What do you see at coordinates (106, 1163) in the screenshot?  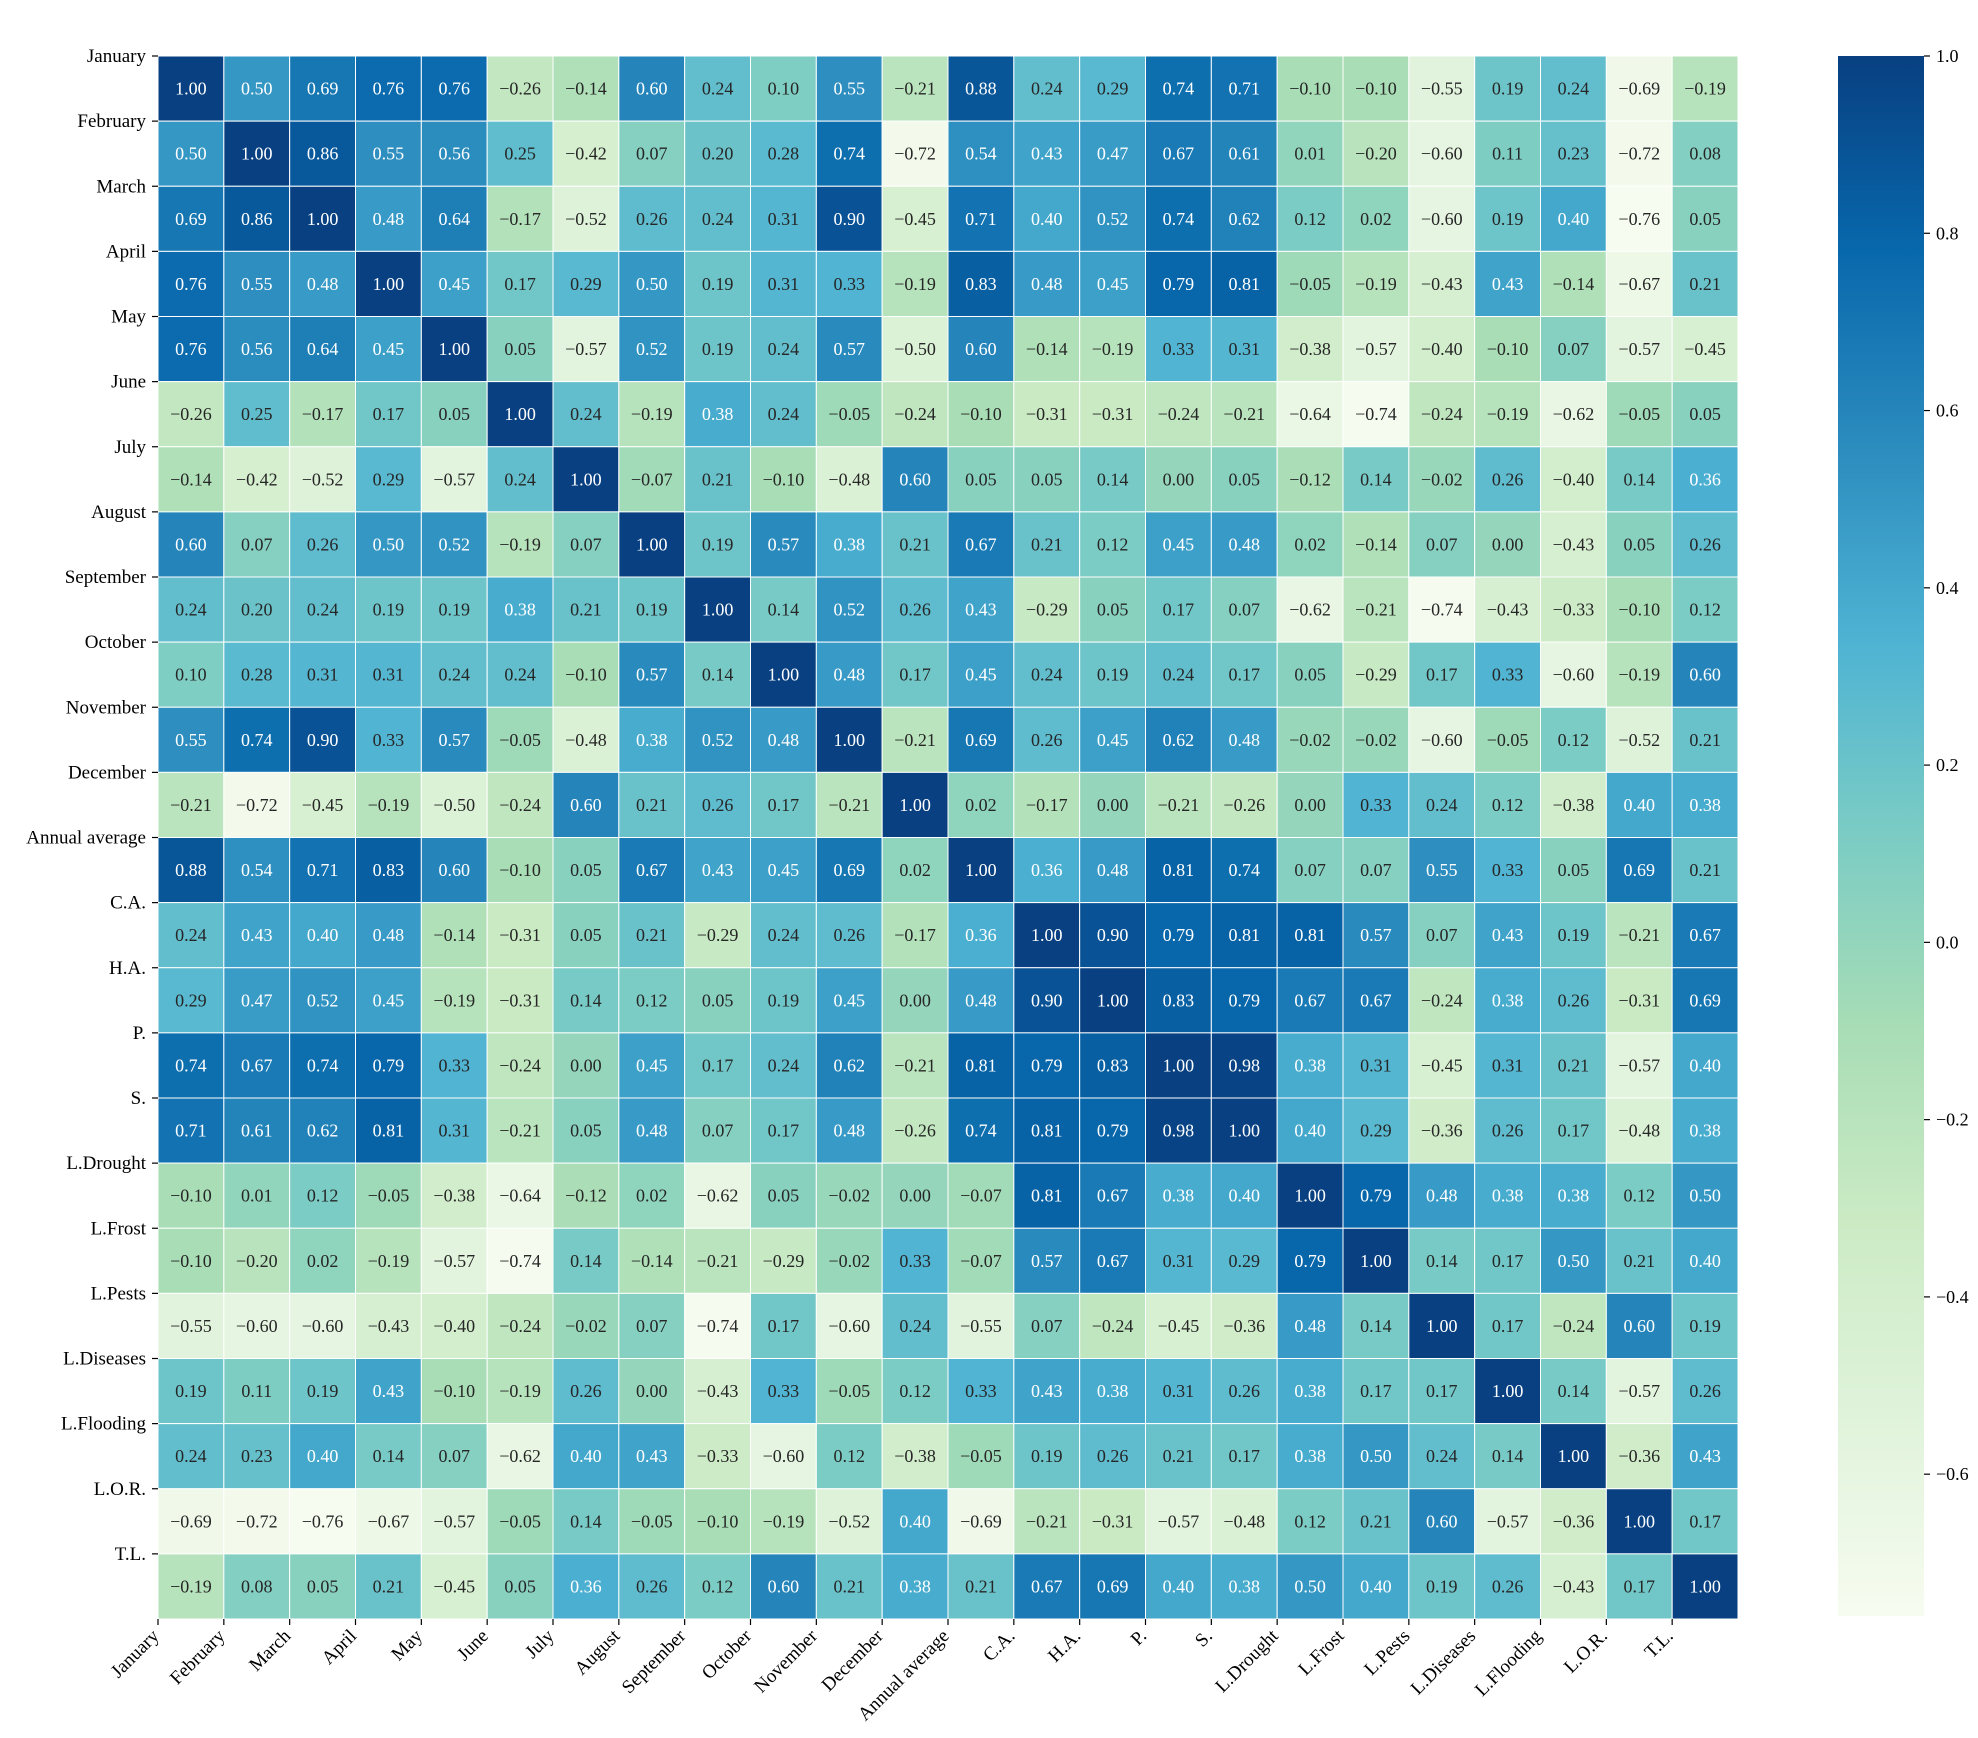 I see `row-label: L.Drought` at bounding box center [106, 1163].